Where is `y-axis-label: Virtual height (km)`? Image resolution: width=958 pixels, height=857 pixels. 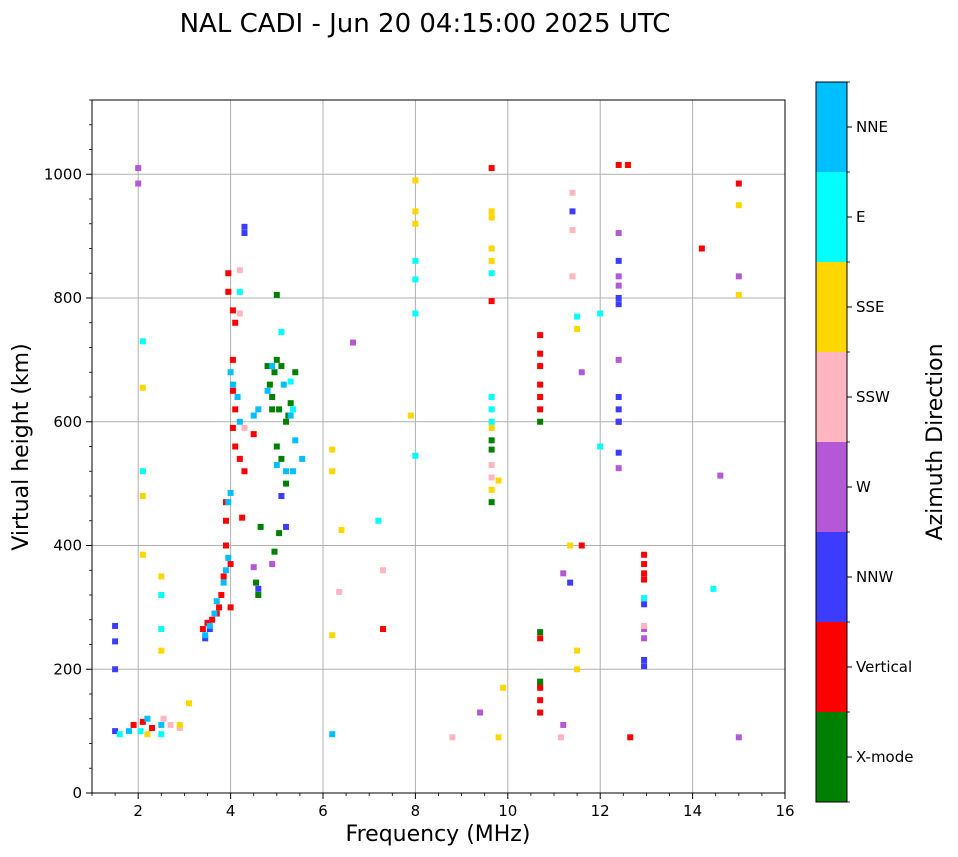 y-axis-label: Virtual height (km) is located at coordinates (21, 446).